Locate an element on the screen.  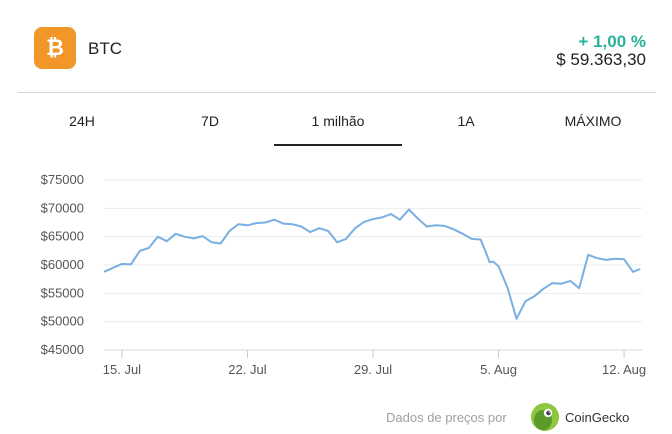
y-tick-label: $70000 is located at coordinates (62, 207).